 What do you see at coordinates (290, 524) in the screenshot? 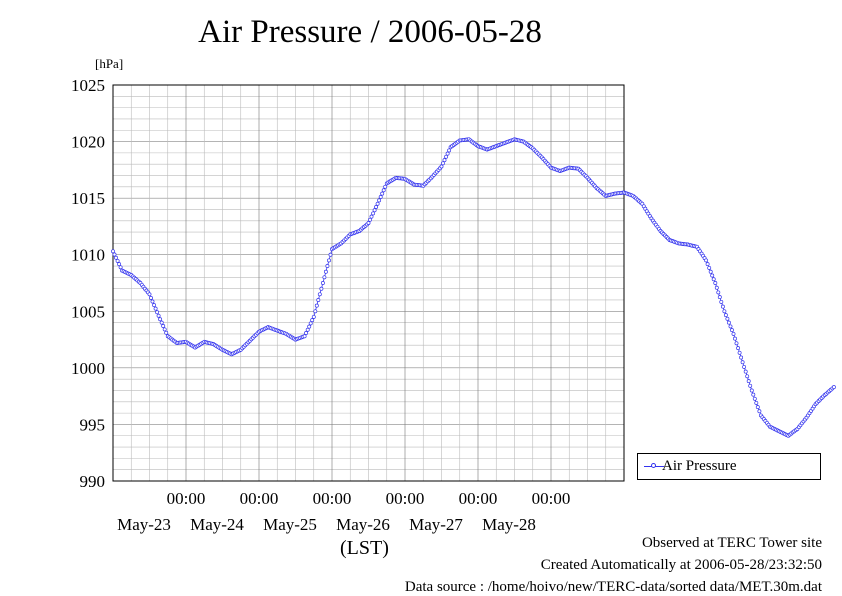
I see `x-tick-date: May-25` at bounding box center [290, 524].